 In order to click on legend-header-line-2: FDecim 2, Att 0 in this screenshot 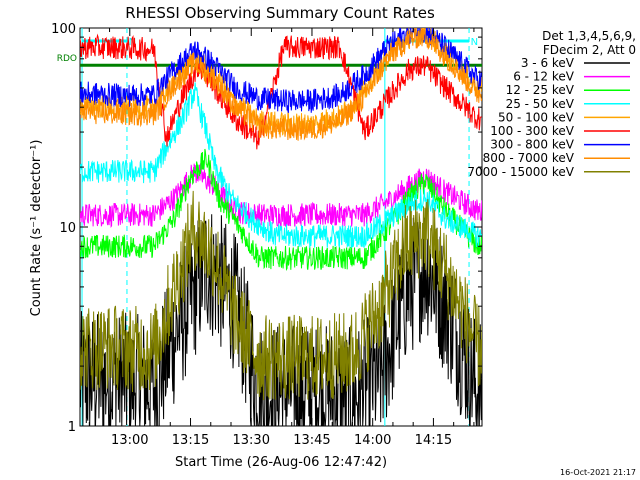, I will do `click(589, 50)`.